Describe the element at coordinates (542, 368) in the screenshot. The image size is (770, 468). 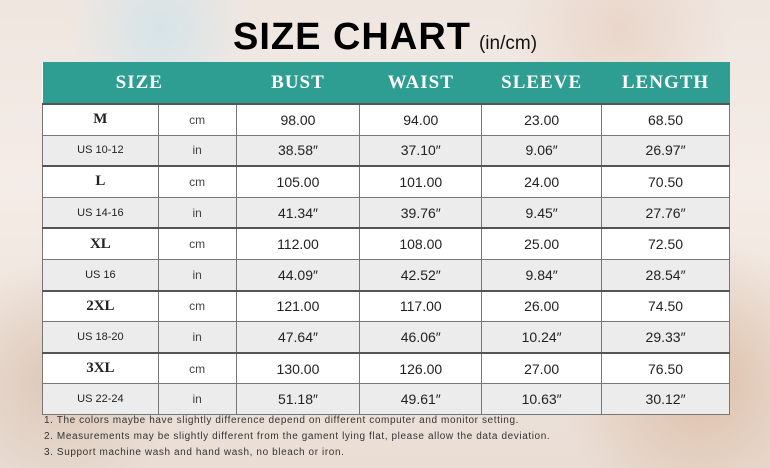
I see `cm-value: 27.00` at that location.